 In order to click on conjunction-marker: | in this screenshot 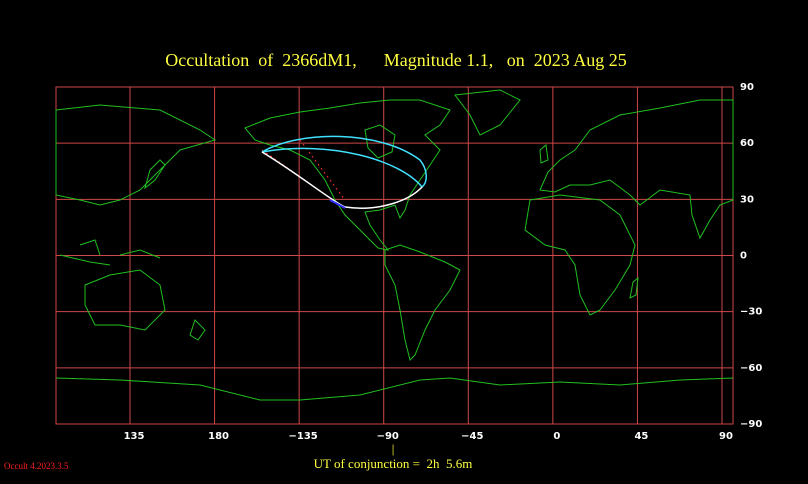, I will do `click(393, 448)`.